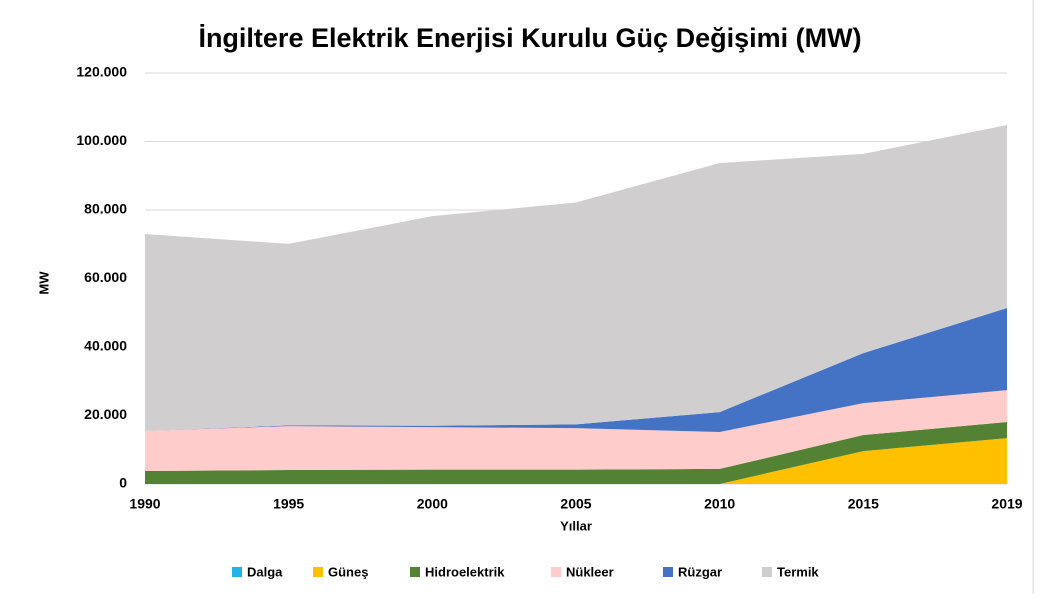 The image size is (1043, 594). Describe the element at coordinates (863, 504) in the screenshot. I see `x-tick-label: 2015` at that location.